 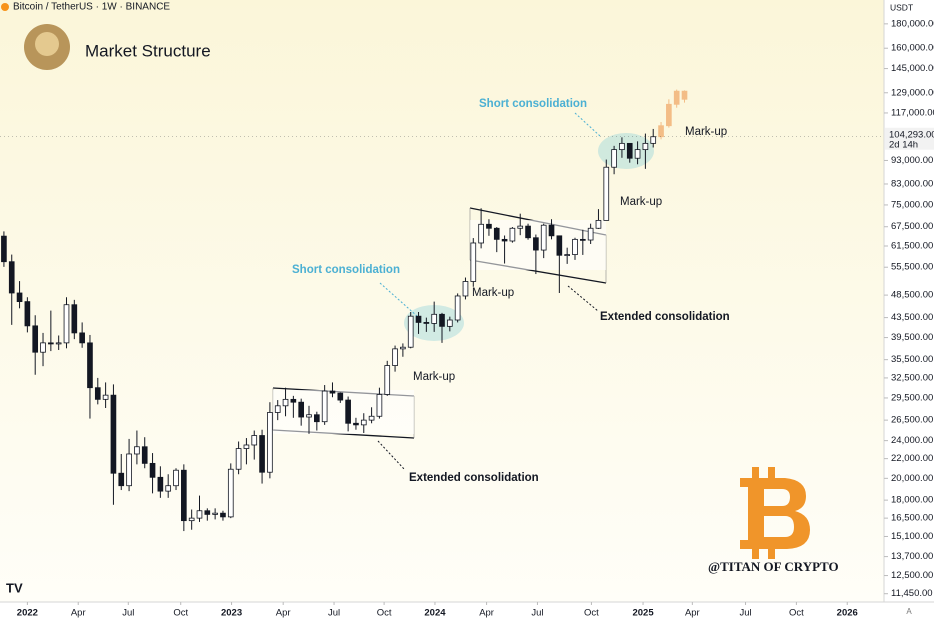 I want to click on currency-label: USDT, so click(x=901, y=7).